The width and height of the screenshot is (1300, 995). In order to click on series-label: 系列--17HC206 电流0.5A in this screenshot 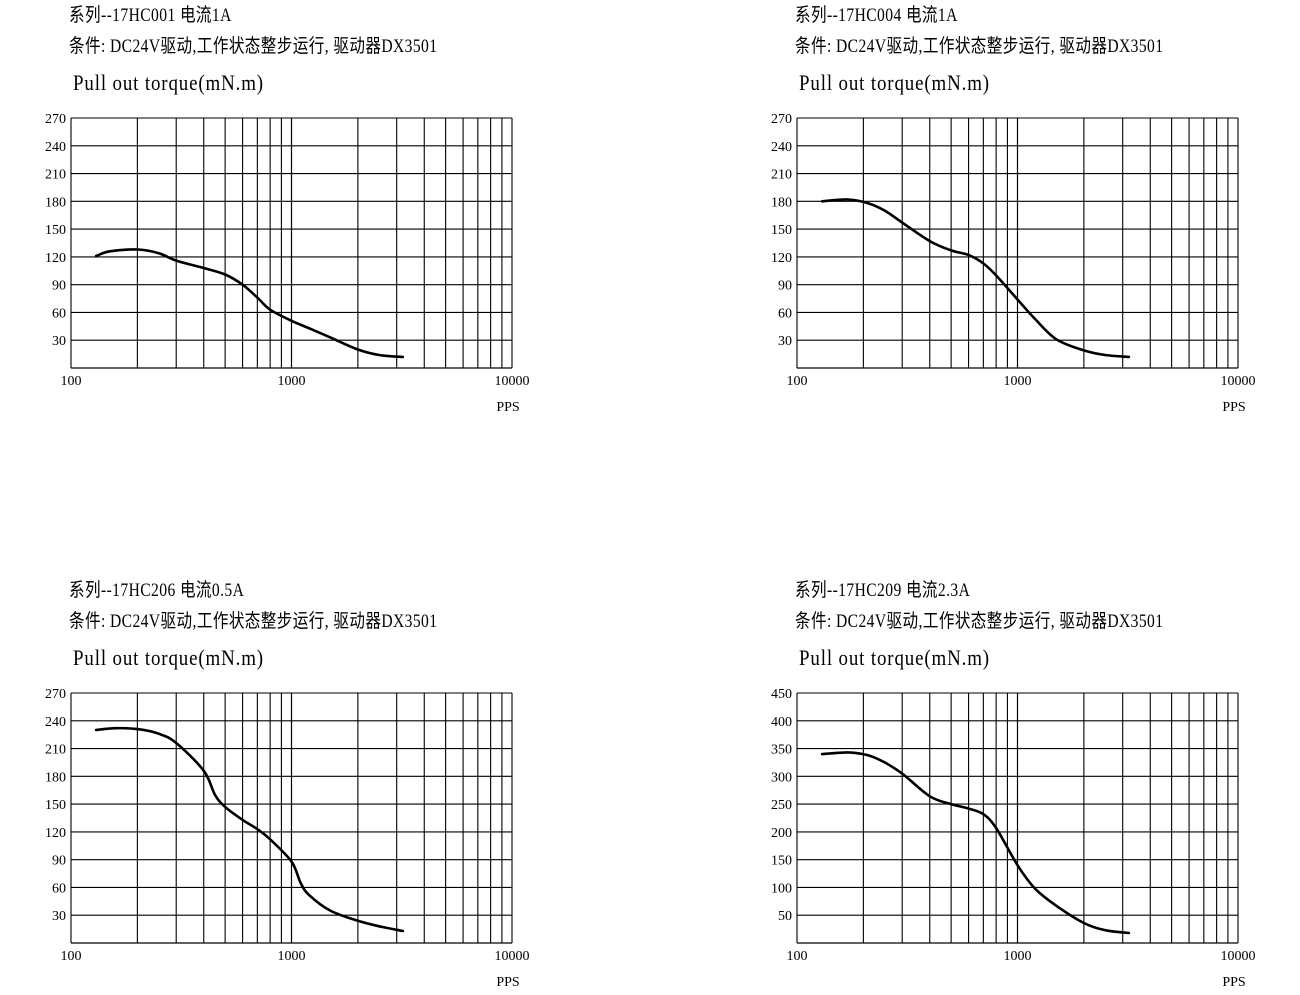, I will do `click(157, 590)`.